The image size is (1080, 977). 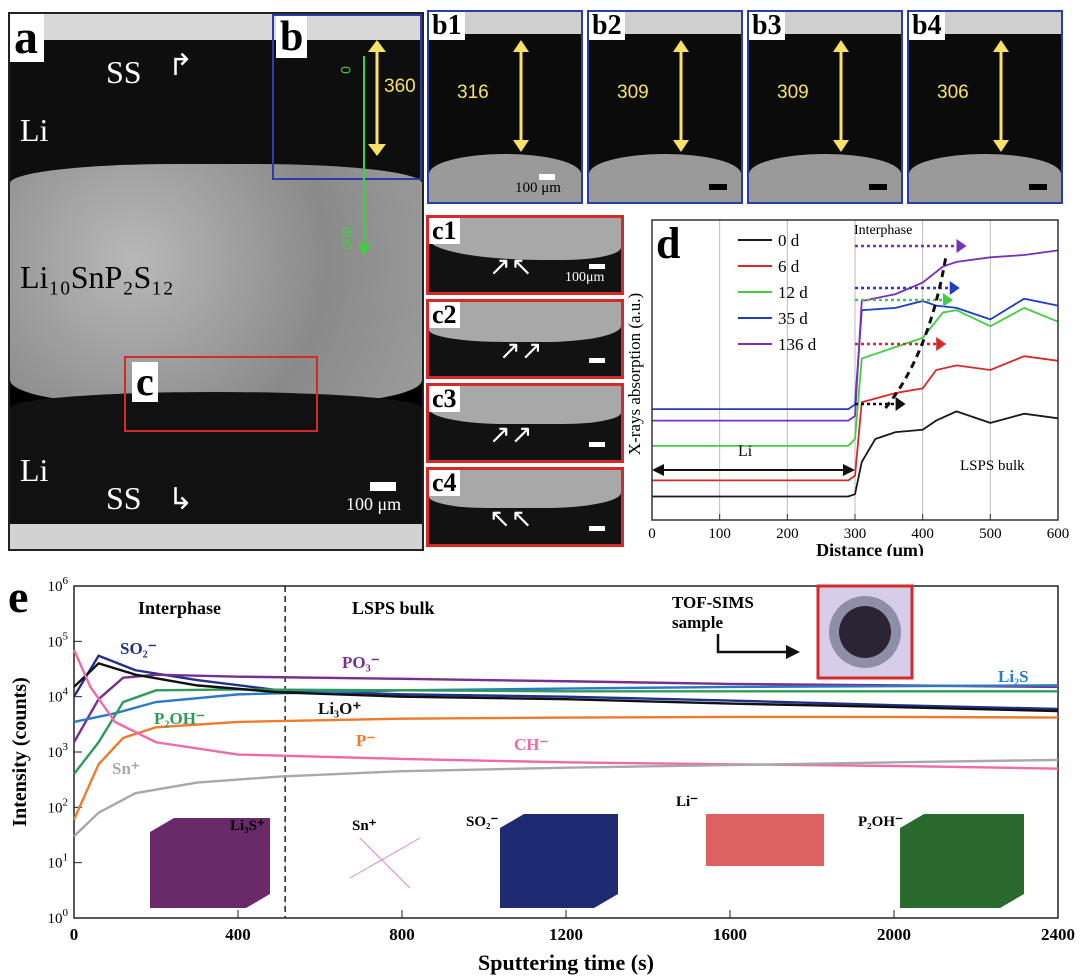 I want to click on thickness-value: 316, so click(x=473, y=92).